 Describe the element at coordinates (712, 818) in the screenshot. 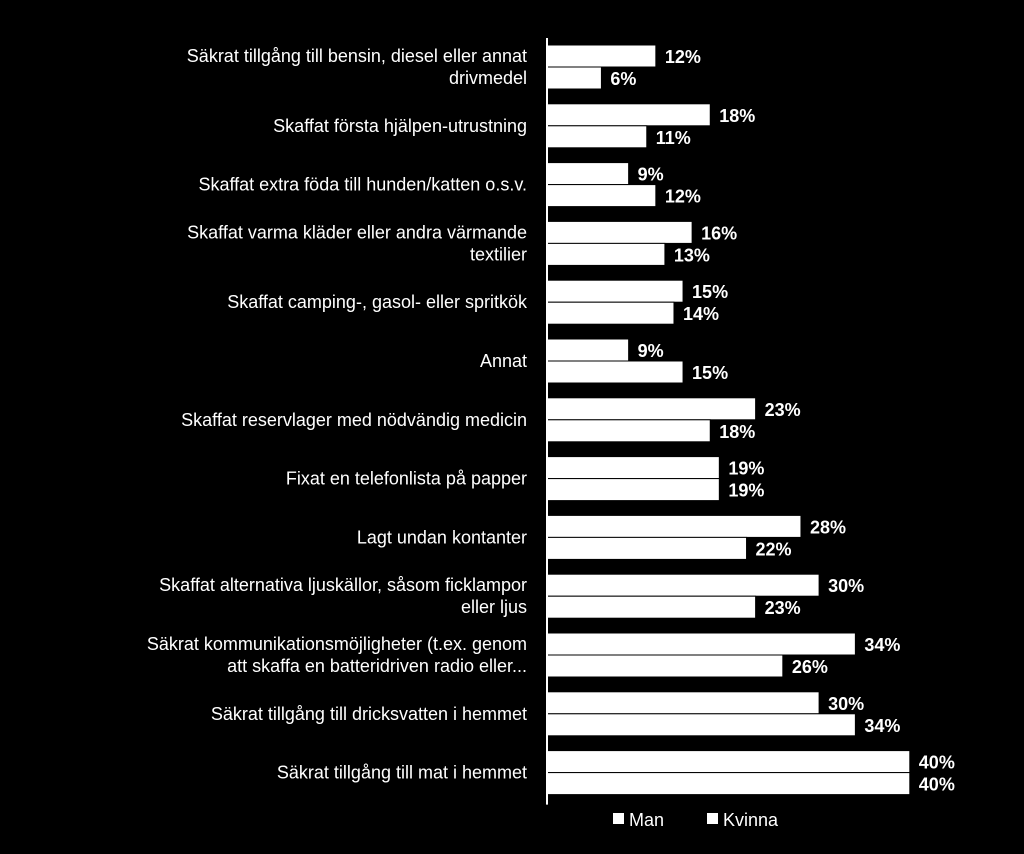

I see `legend-swatch-kvinna` at that location.